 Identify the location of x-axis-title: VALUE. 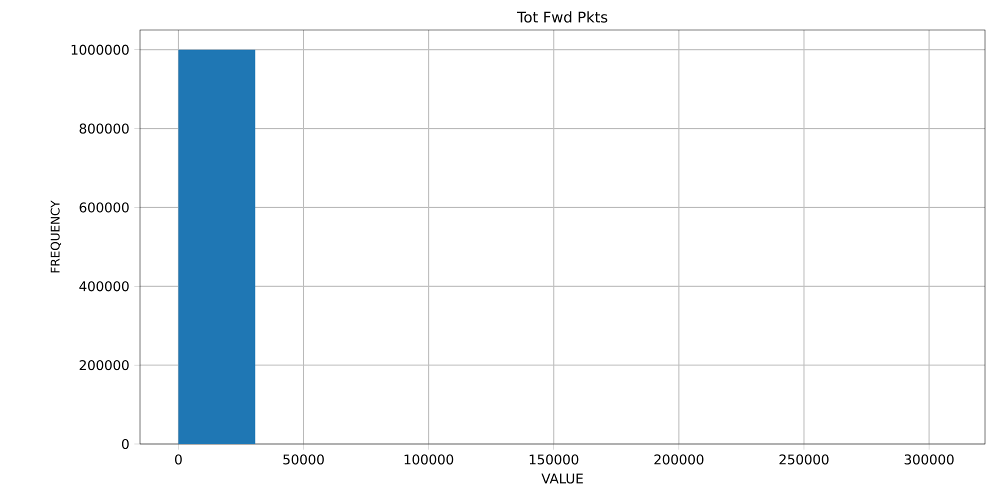
(562, 479).